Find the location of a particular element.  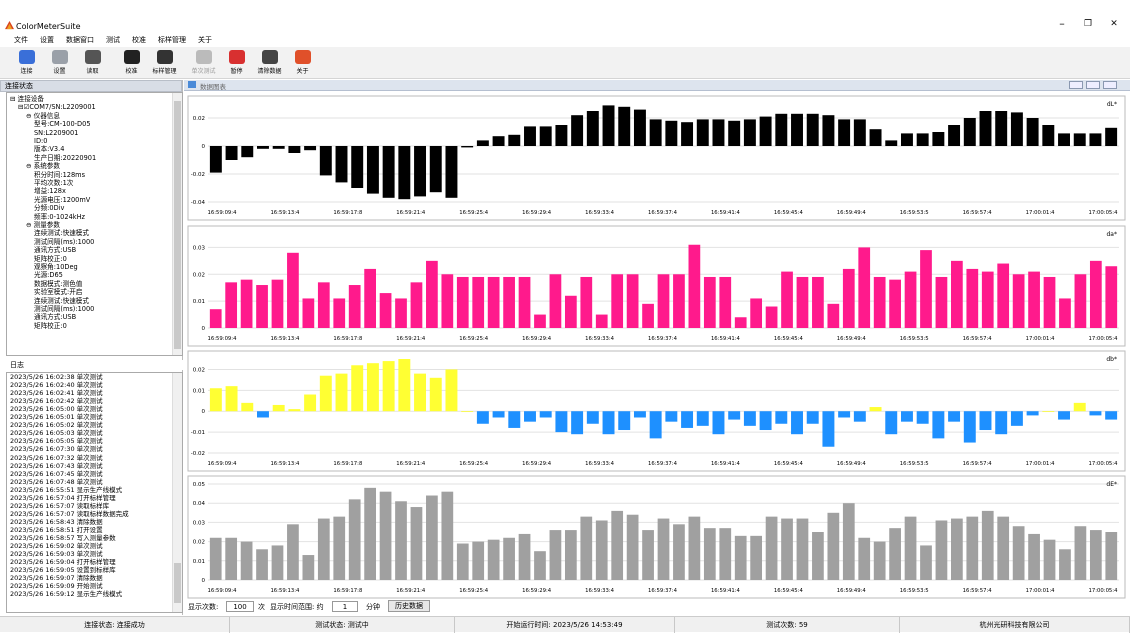

tree-node: 生产日期:20220901 is located at coordinates (65, 157).